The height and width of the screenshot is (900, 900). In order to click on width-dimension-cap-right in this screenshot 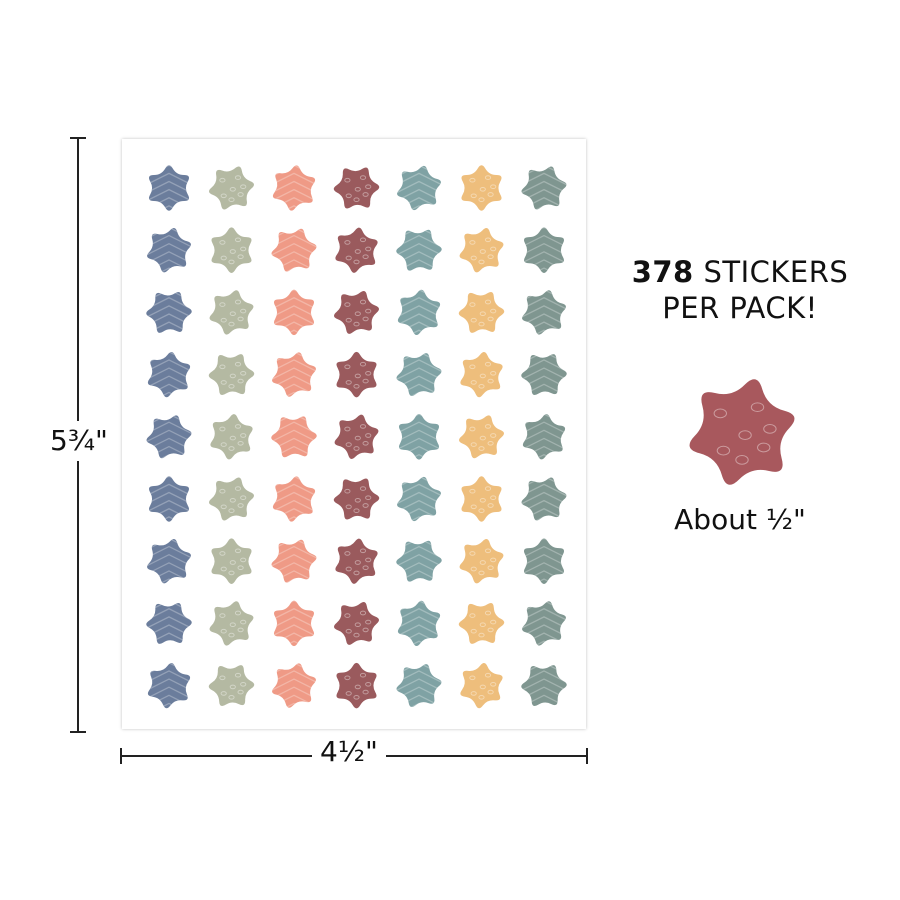, I will do `click(587, 756)`.